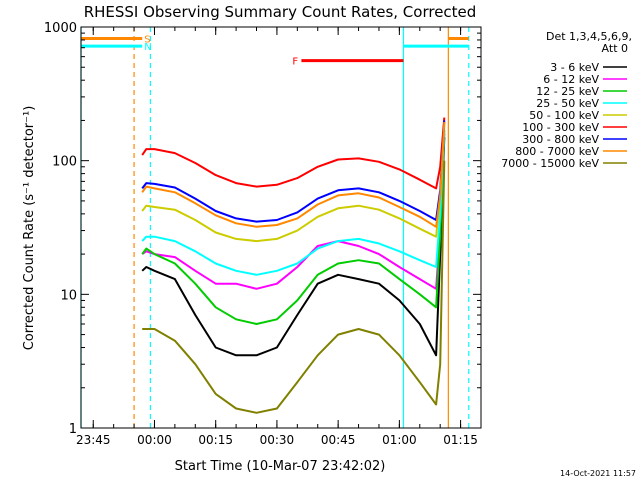 This screenshot has height=480, width=640. I want to click on legend-label-3: 25 - 50 keV, so click(567, 103).